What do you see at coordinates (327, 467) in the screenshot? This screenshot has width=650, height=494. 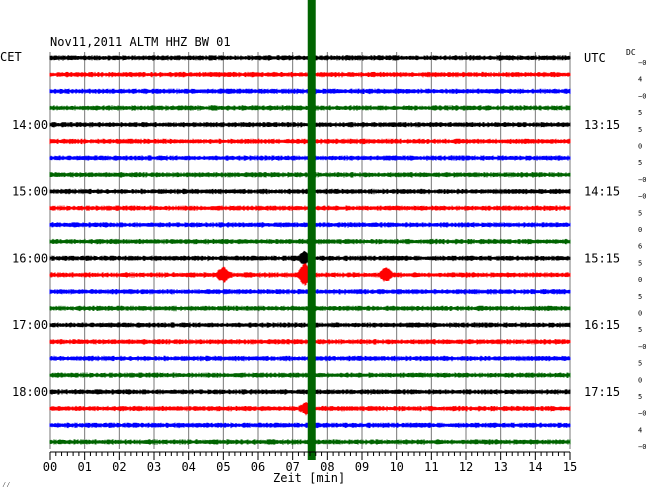 I see `x-tick-label: 08` at bounding box center [327, 467].